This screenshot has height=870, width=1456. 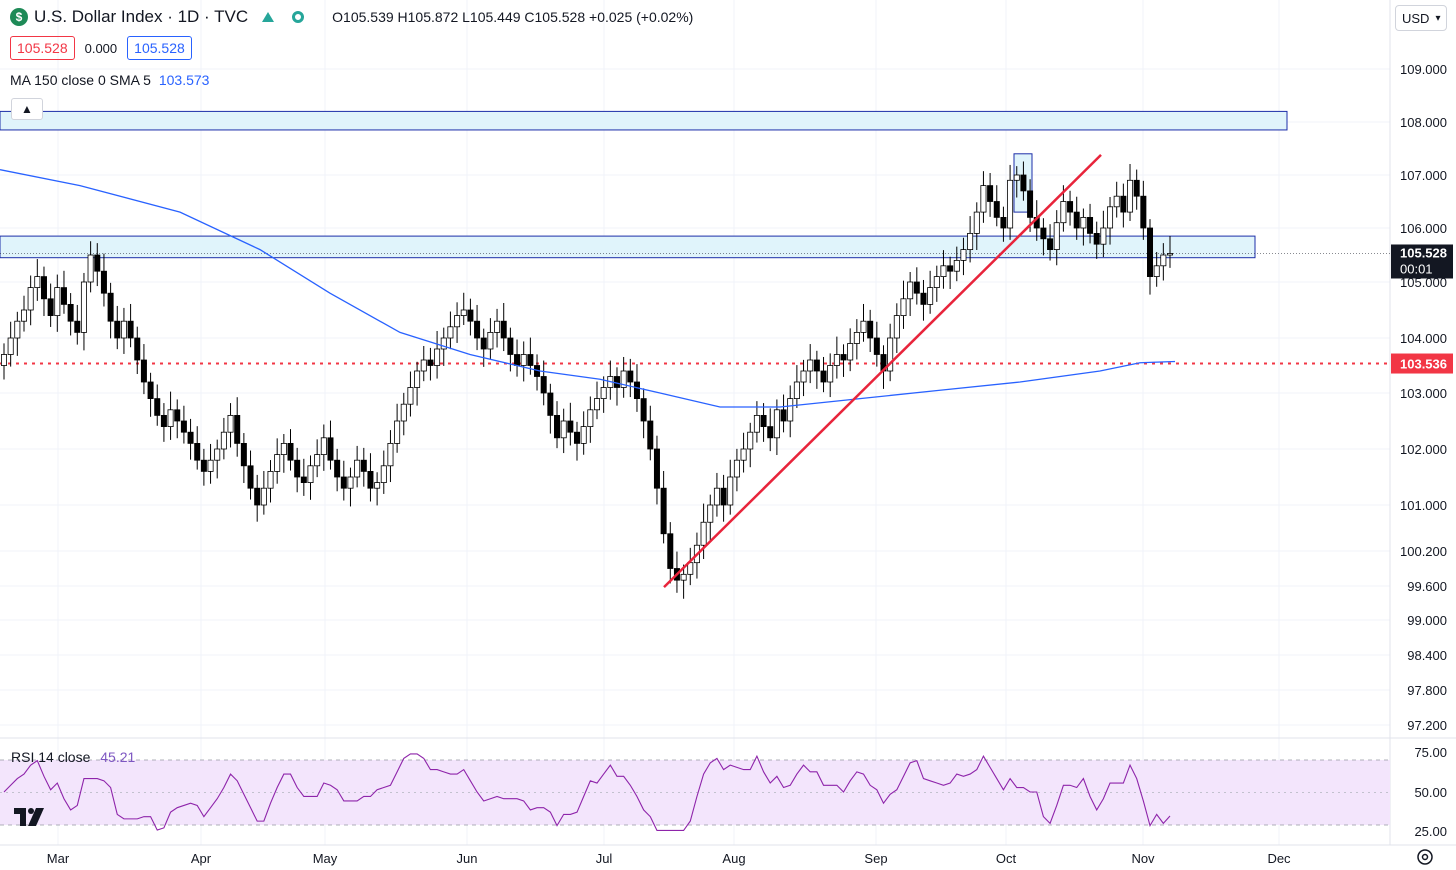 I want to click on market-status-icon, so click(x=298, y=17).